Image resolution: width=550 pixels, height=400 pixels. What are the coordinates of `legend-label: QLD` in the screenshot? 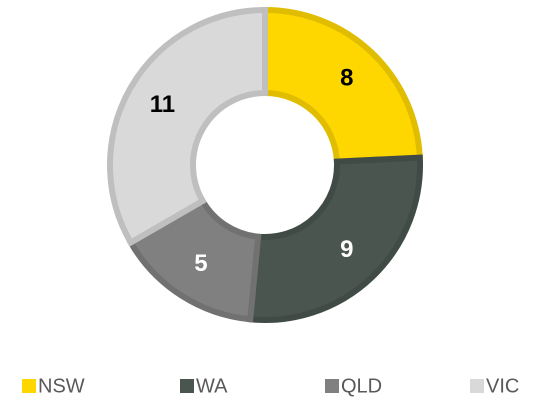 It's located at (361, 386).